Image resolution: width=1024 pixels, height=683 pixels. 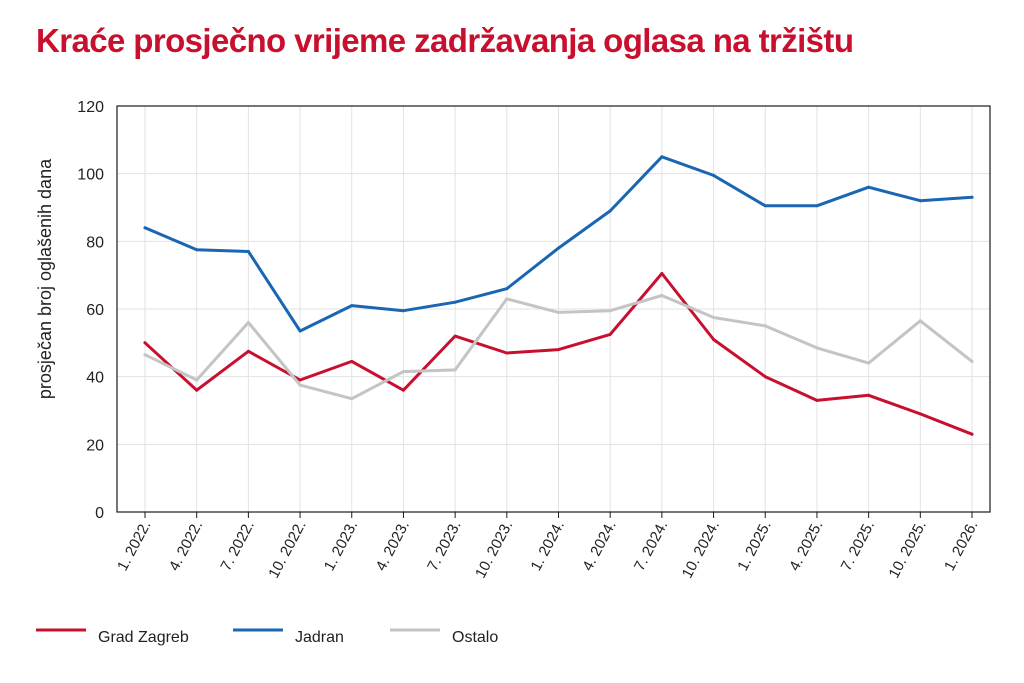 I want to click on x-tick-label: 10. 2025., so click(x=907, y=549).